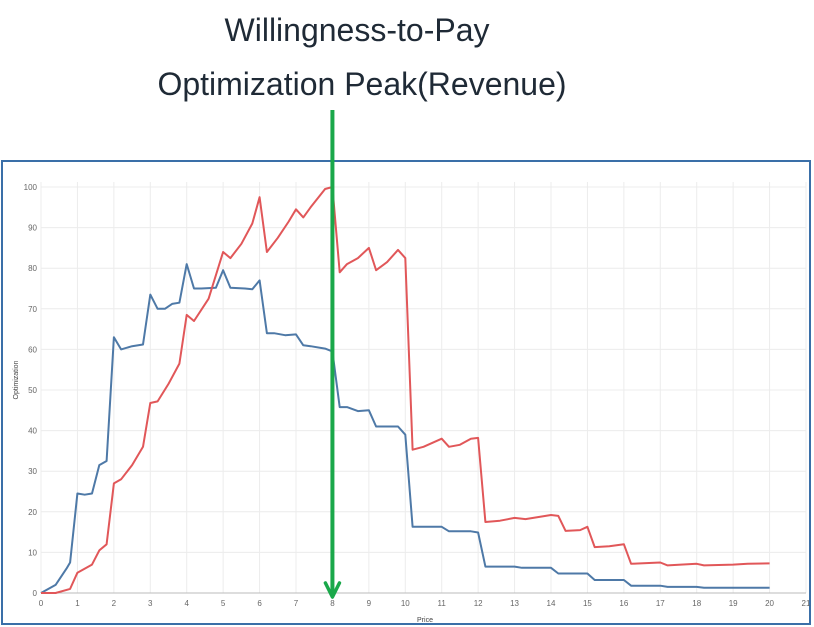 The width and height of the screenshot is (814, 627). I want to click on x-tick-label: 11, so click(442, 603).